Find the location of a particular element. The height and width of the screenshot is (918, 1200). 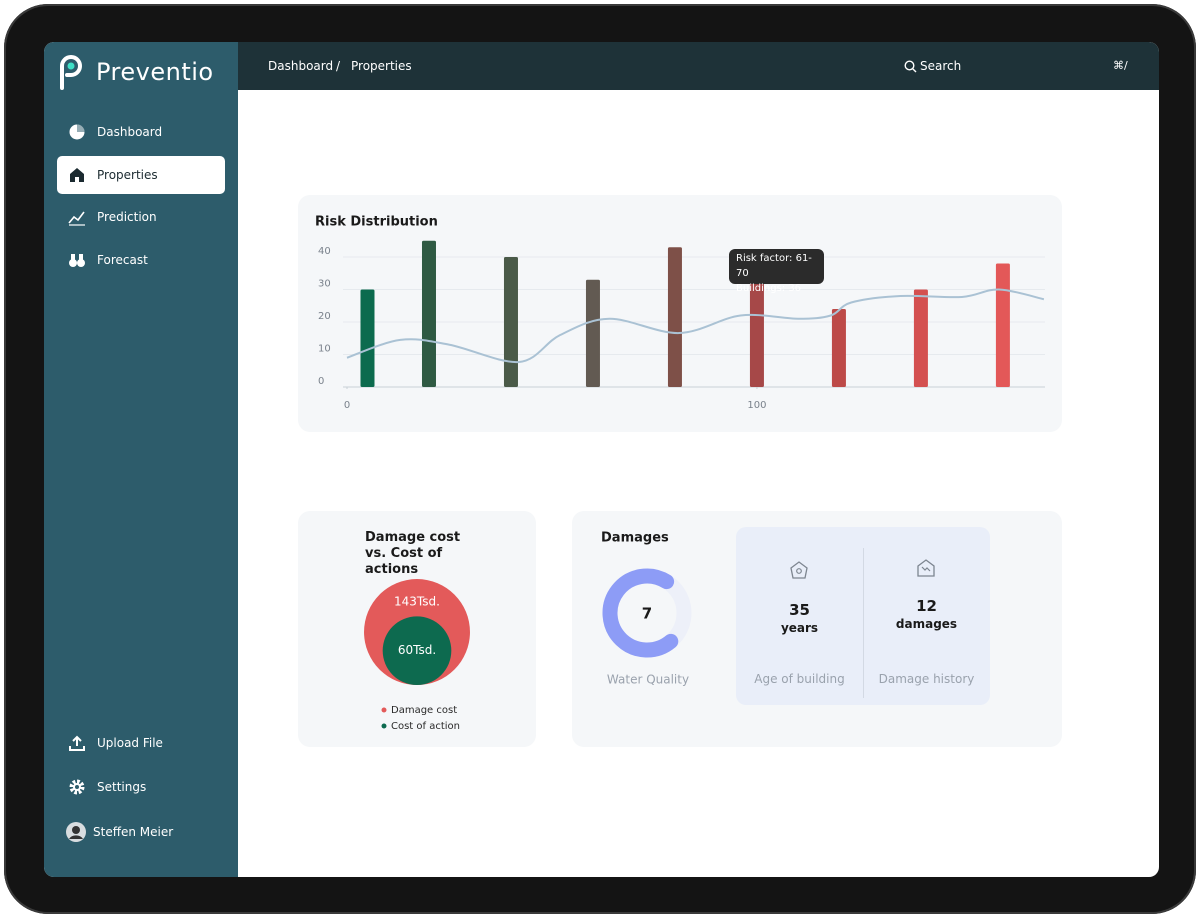

nav-item: Dashboard is located at coordinates (141, 132).